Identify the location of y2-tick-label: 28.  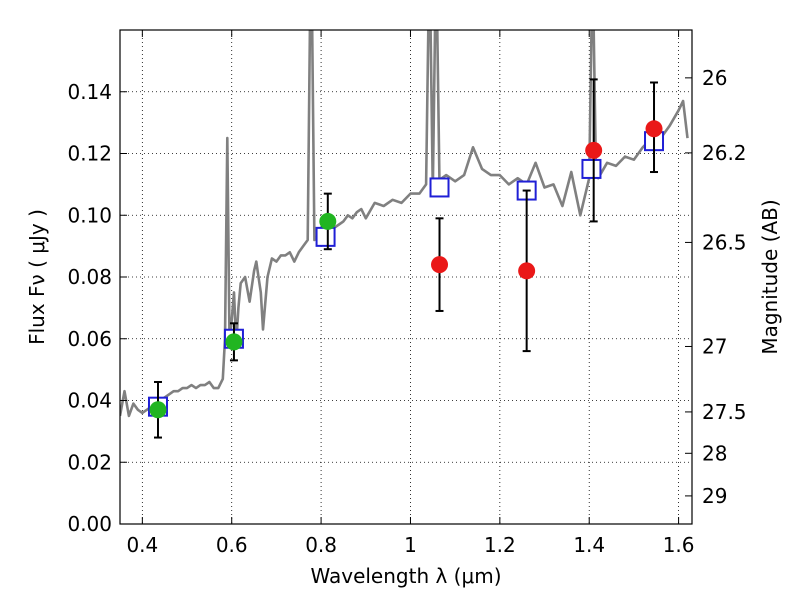
(714, 453).